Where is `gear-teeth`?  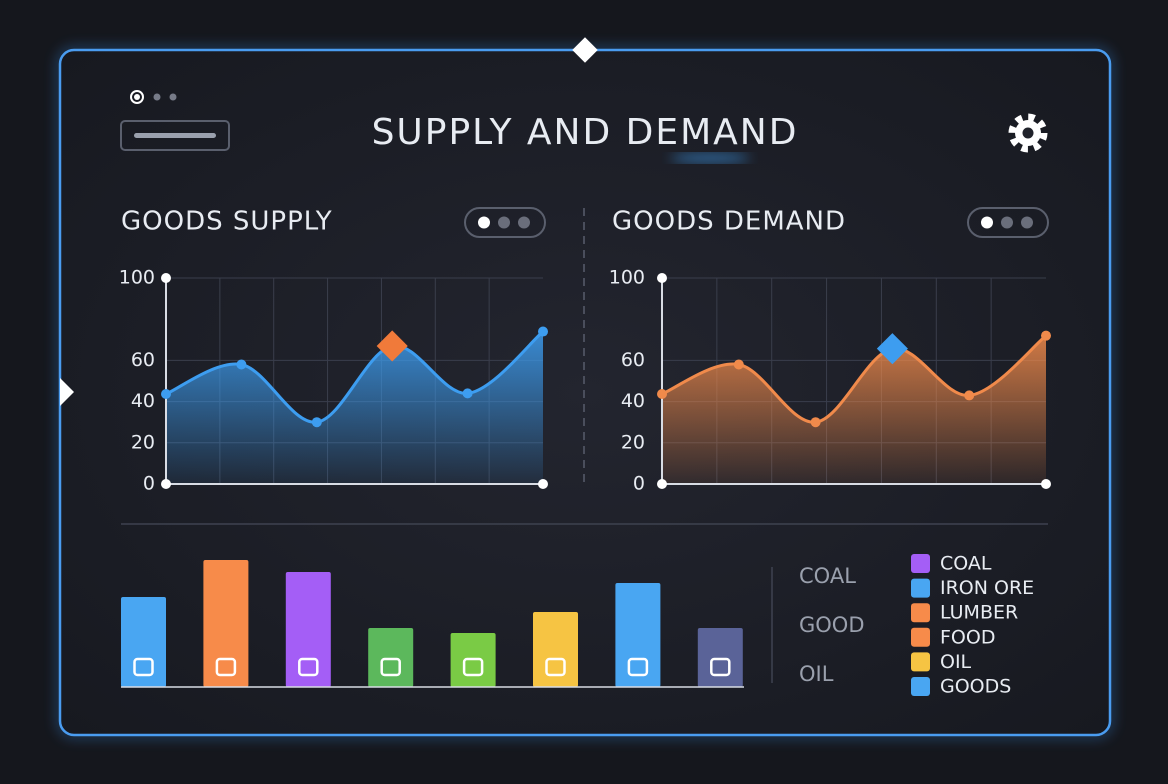 gear-teeth is located at coordinates (1028, 133).